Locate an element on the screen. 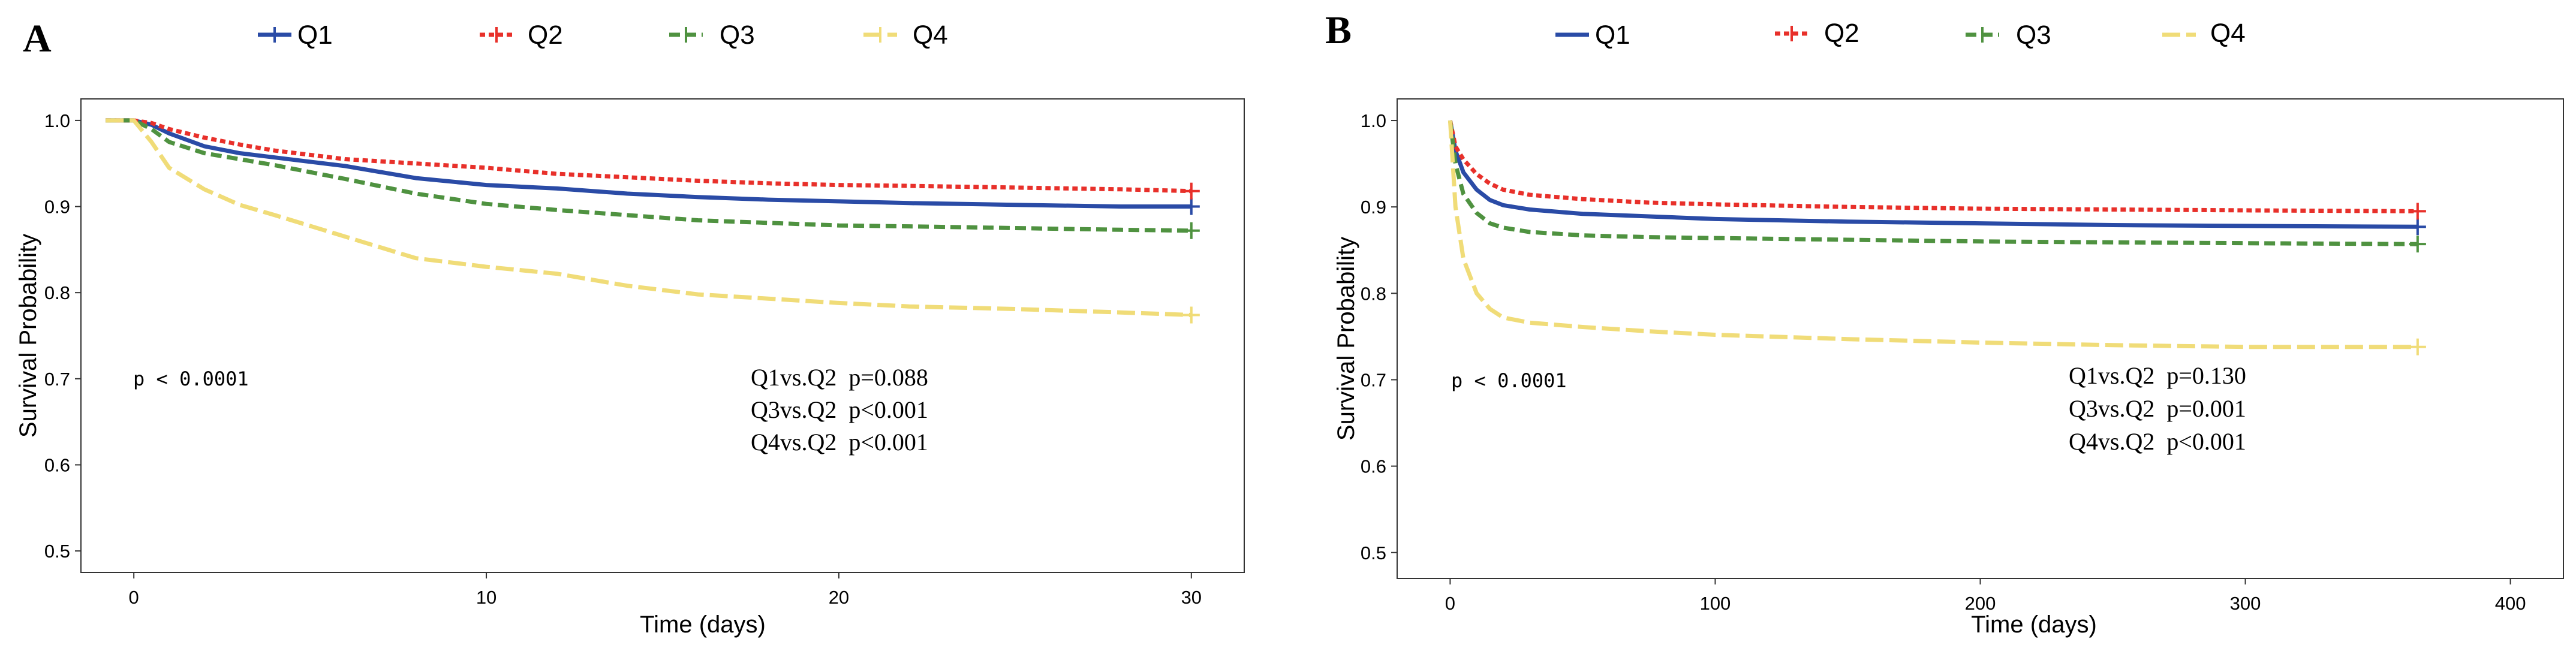  panel-a-comparison-2: Q3vs.Q2 p<0.001 is located at coordinates (839, 409).